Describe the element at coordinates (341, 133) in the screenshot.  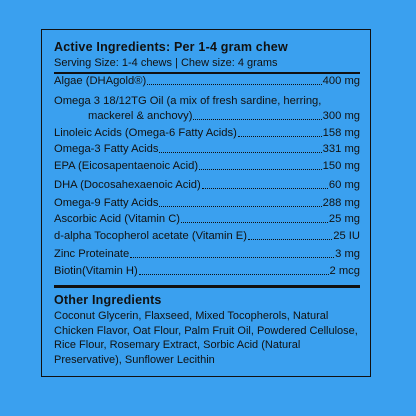
I see `ingredient-amount: 158 mg` at that location.